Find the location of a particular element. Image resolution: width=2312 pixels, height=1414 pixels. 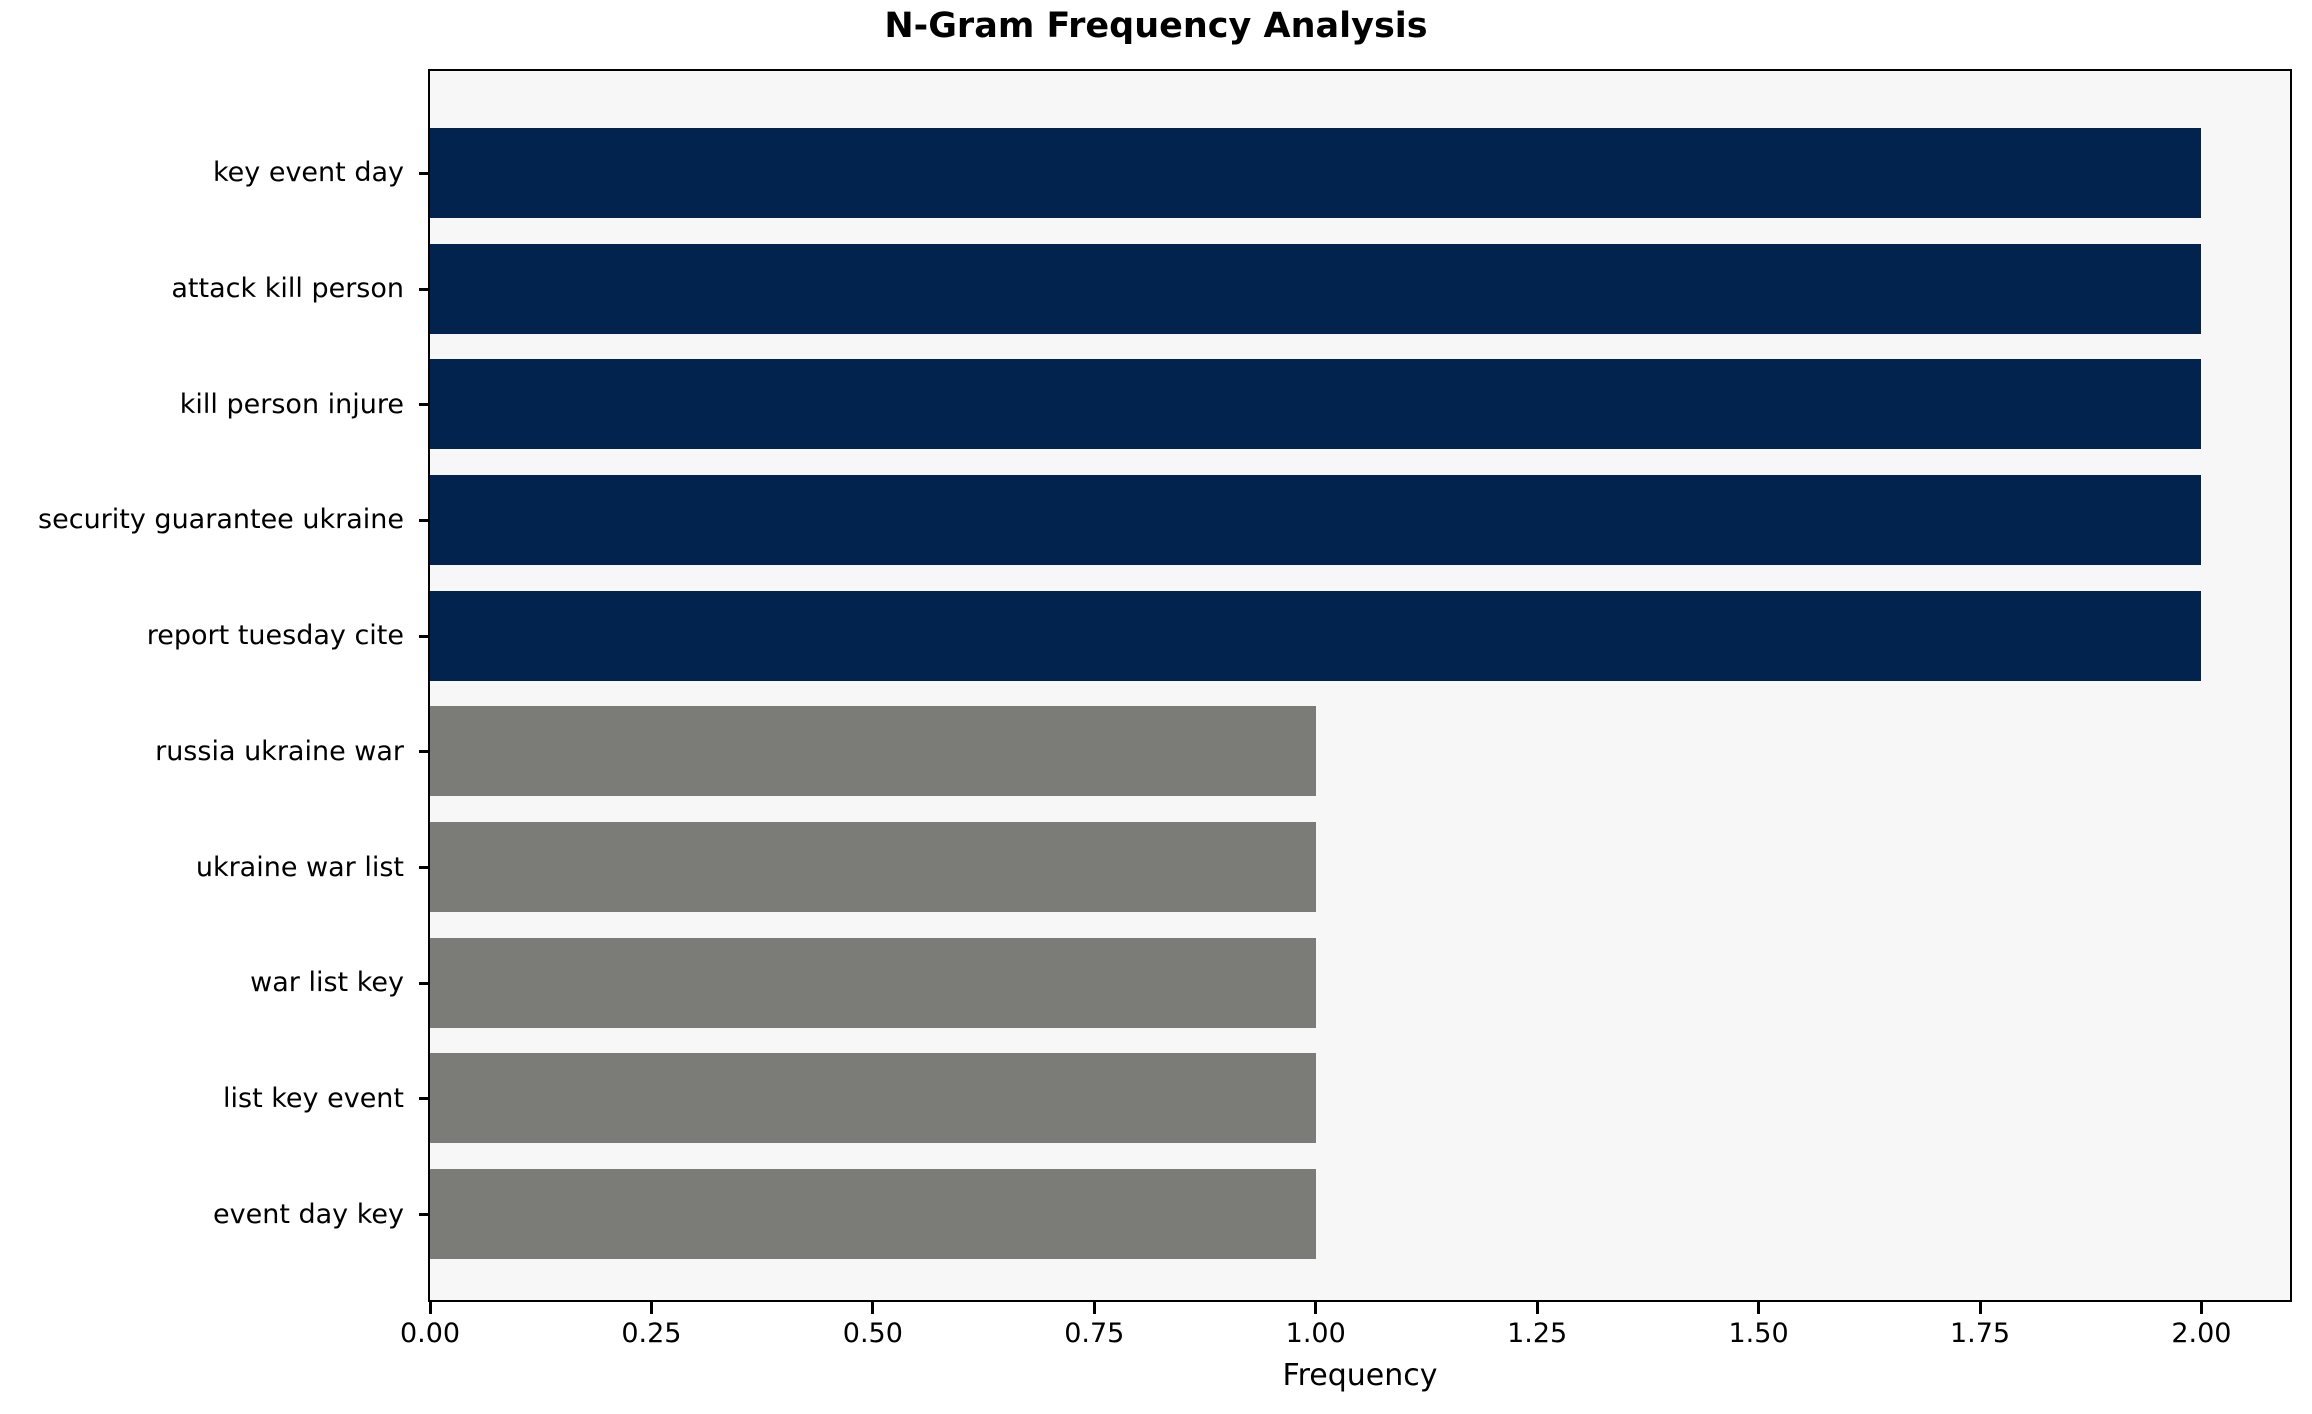

y-tick-cell: ukraine war list is located at coordinates (215, 867).